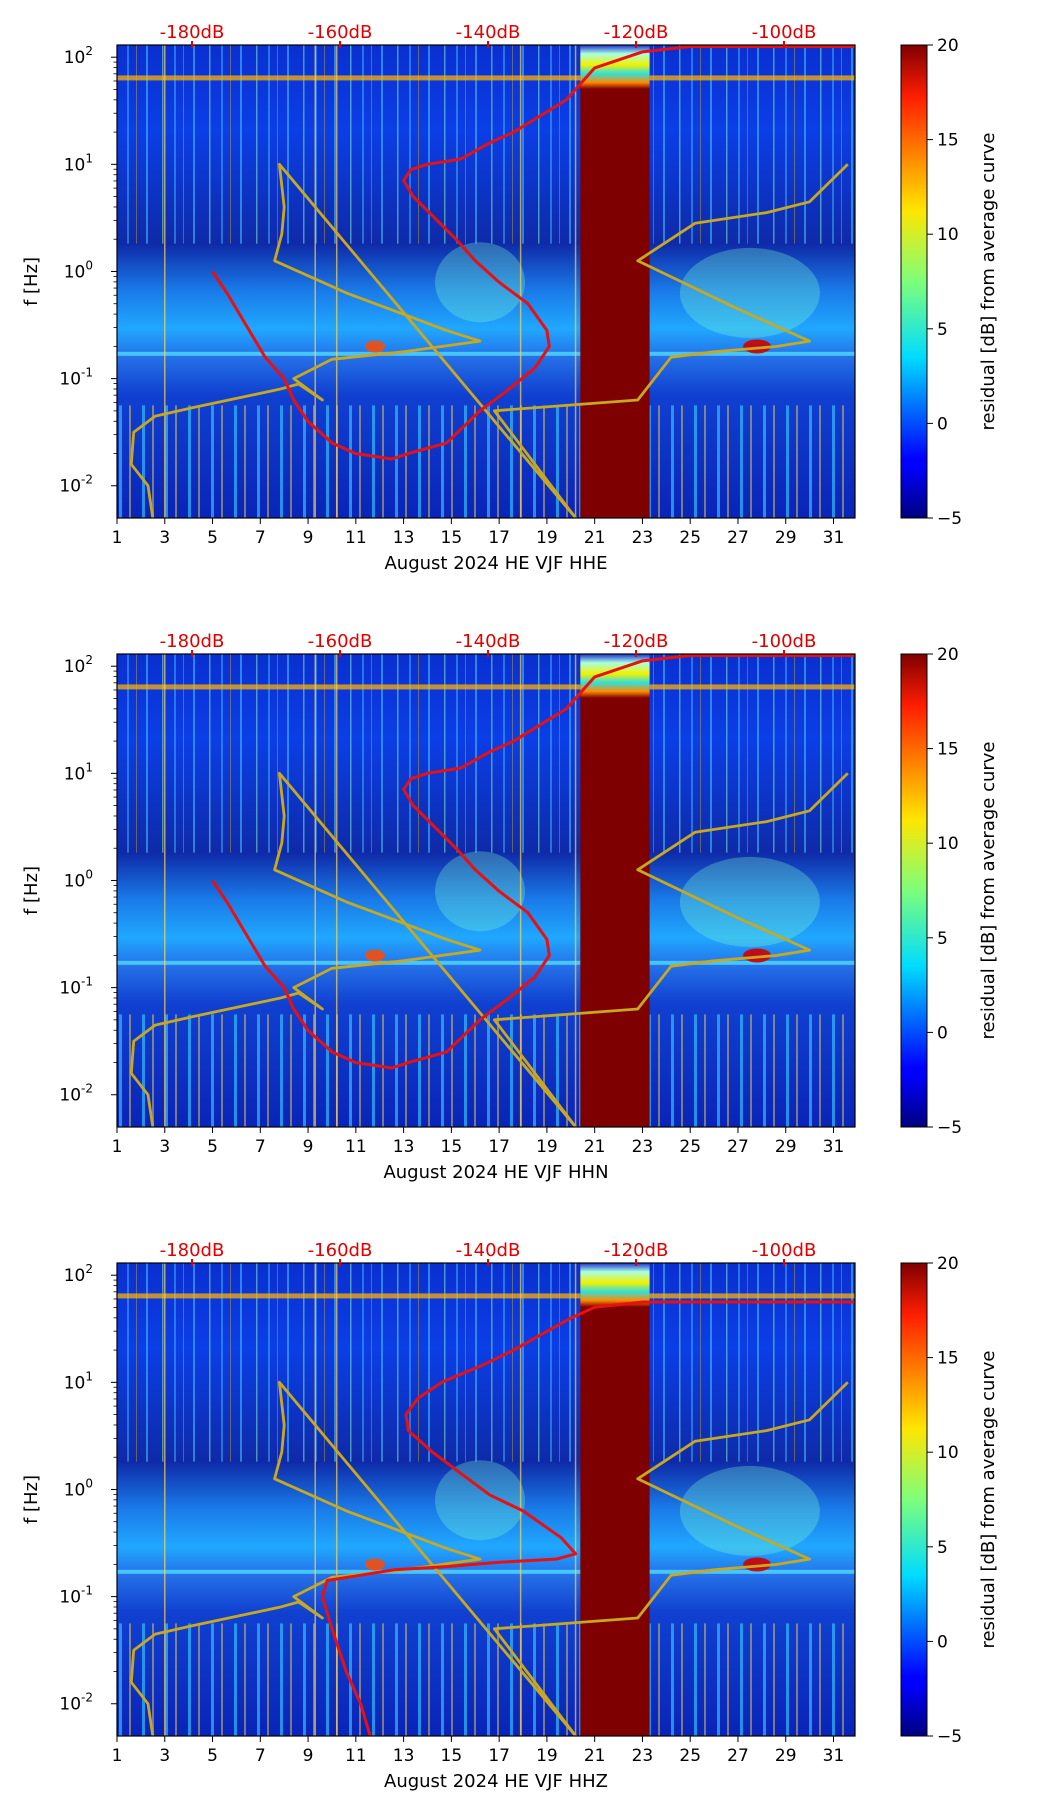 This screenshot has height=1806, width=1052. Describe the element at coordinates (495, 1172) in the screenshot. I see `x-axis-label: August 2024 HE VJF HHN` at that location.